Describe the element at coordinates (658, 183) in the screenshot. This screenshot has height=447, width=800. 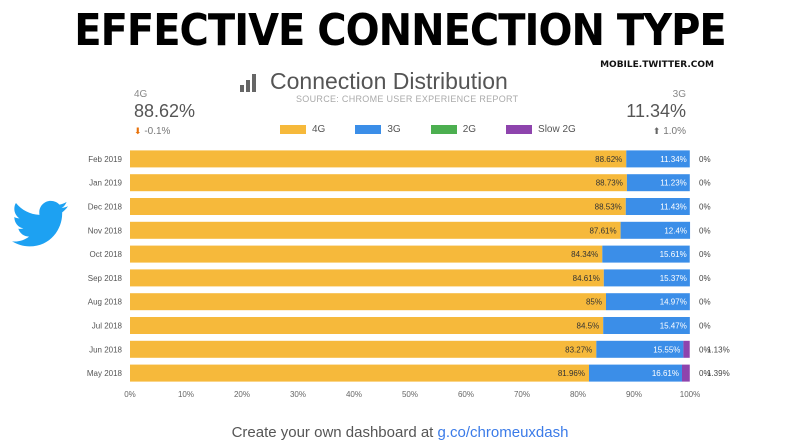
I see `bar-3g-jan-2019` at that location.